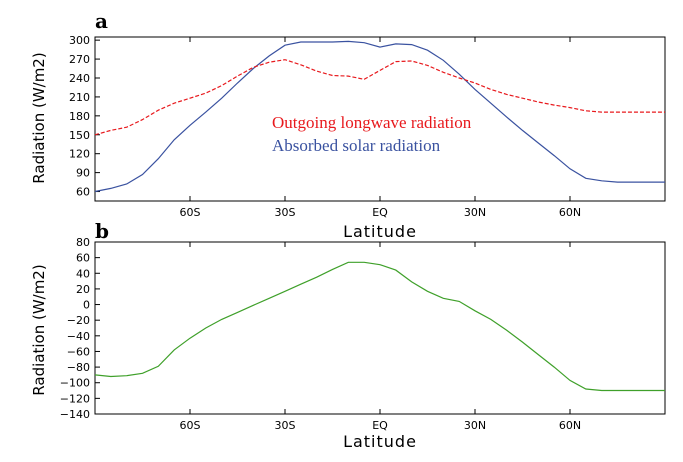  What do you see at coordinates (83, 242) in the screenshot?
I see `panel-b-y-tick-label: 80` at bounding box center [83, 242].